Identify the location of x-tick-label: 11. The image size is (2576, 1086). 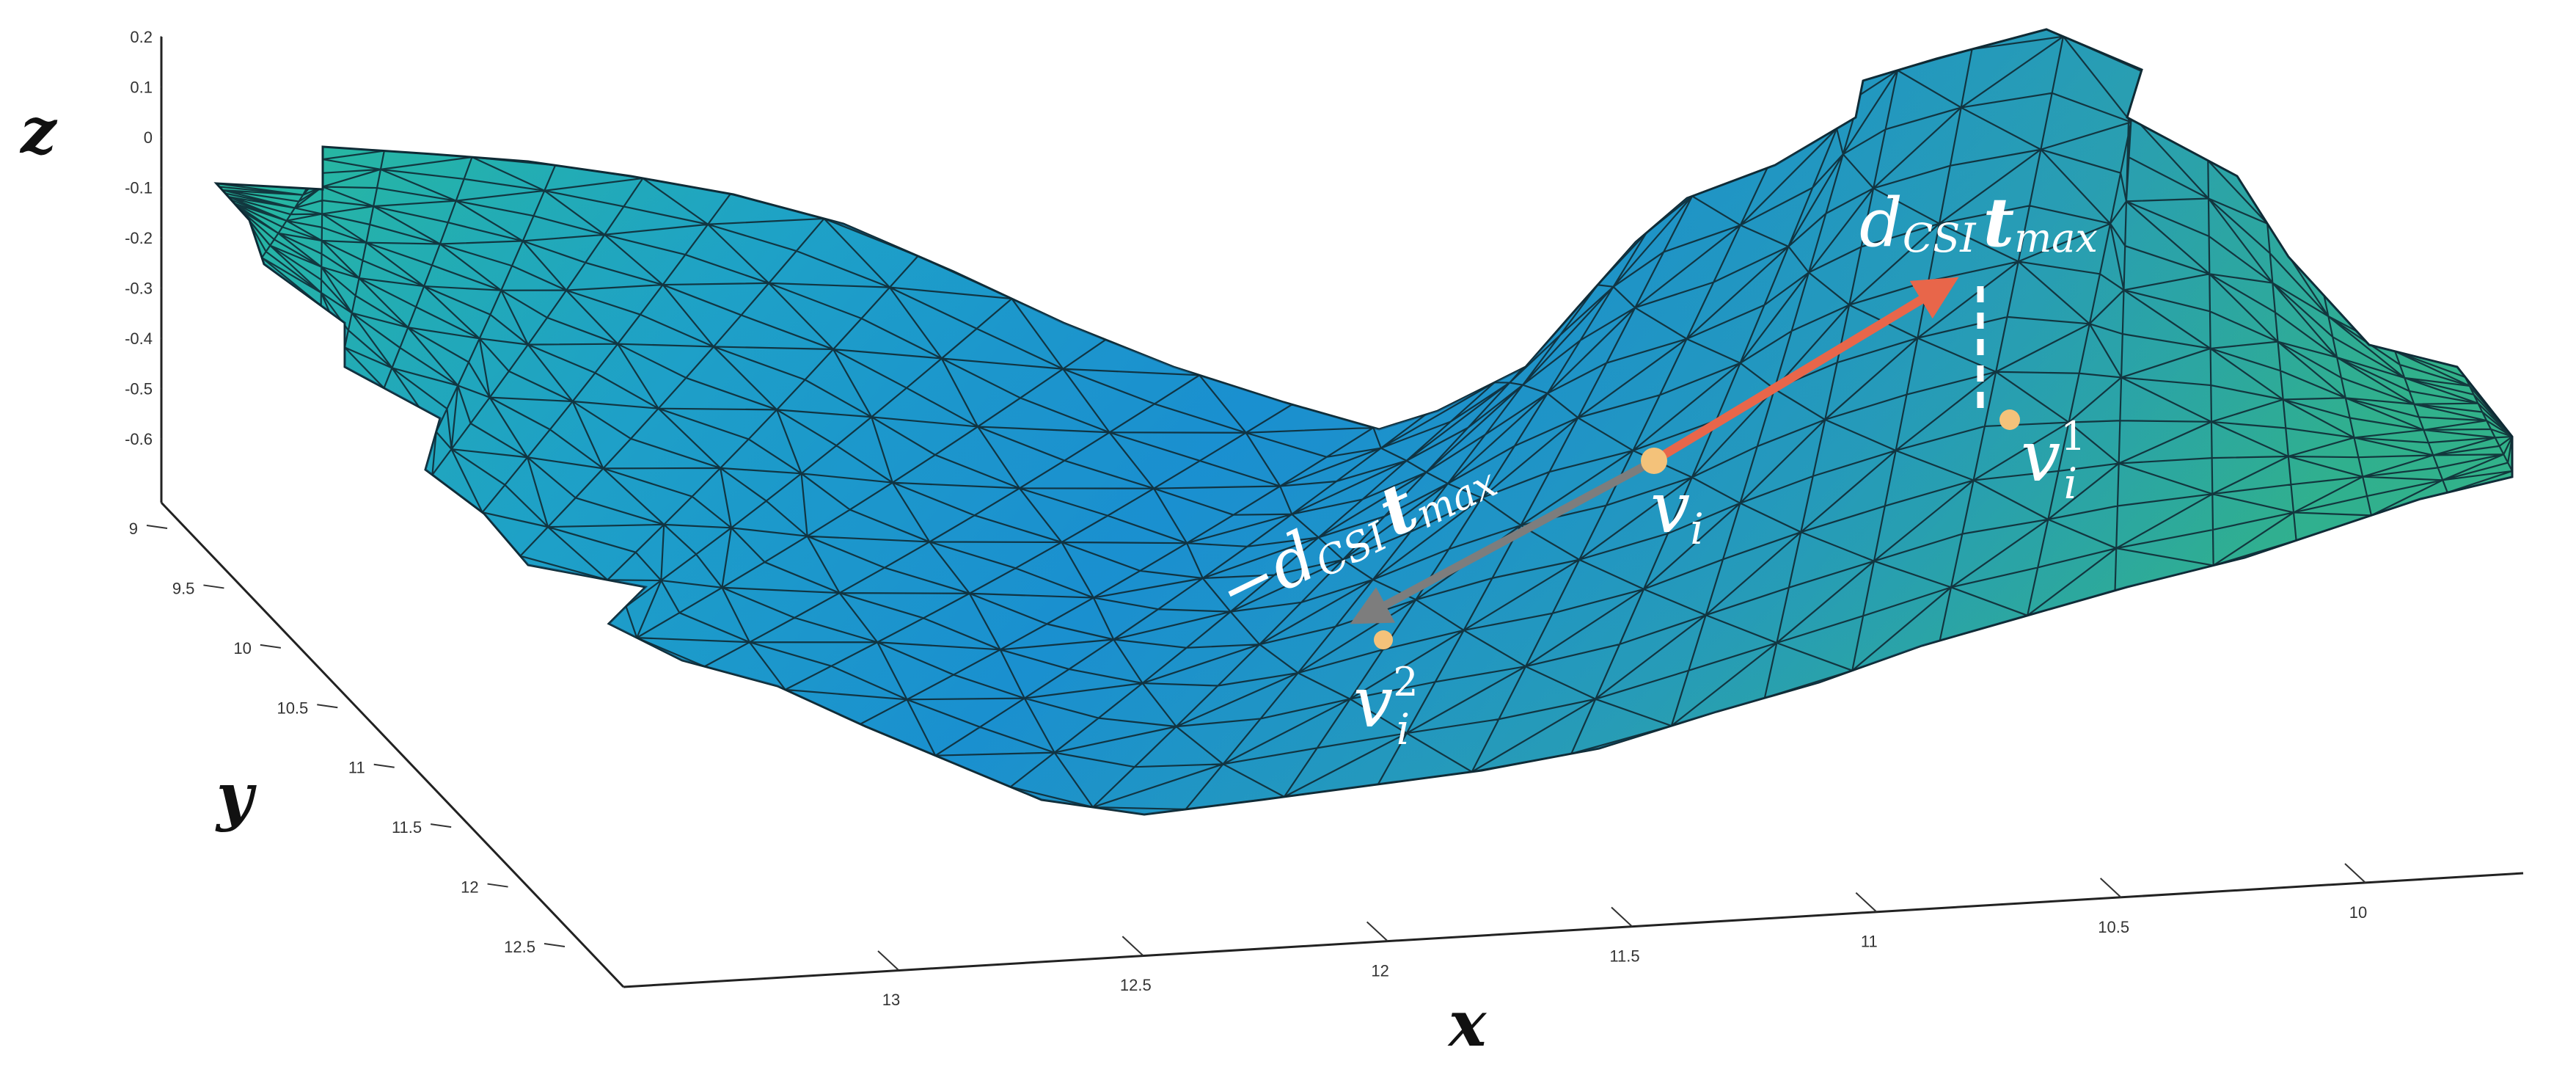
(1869, 942).